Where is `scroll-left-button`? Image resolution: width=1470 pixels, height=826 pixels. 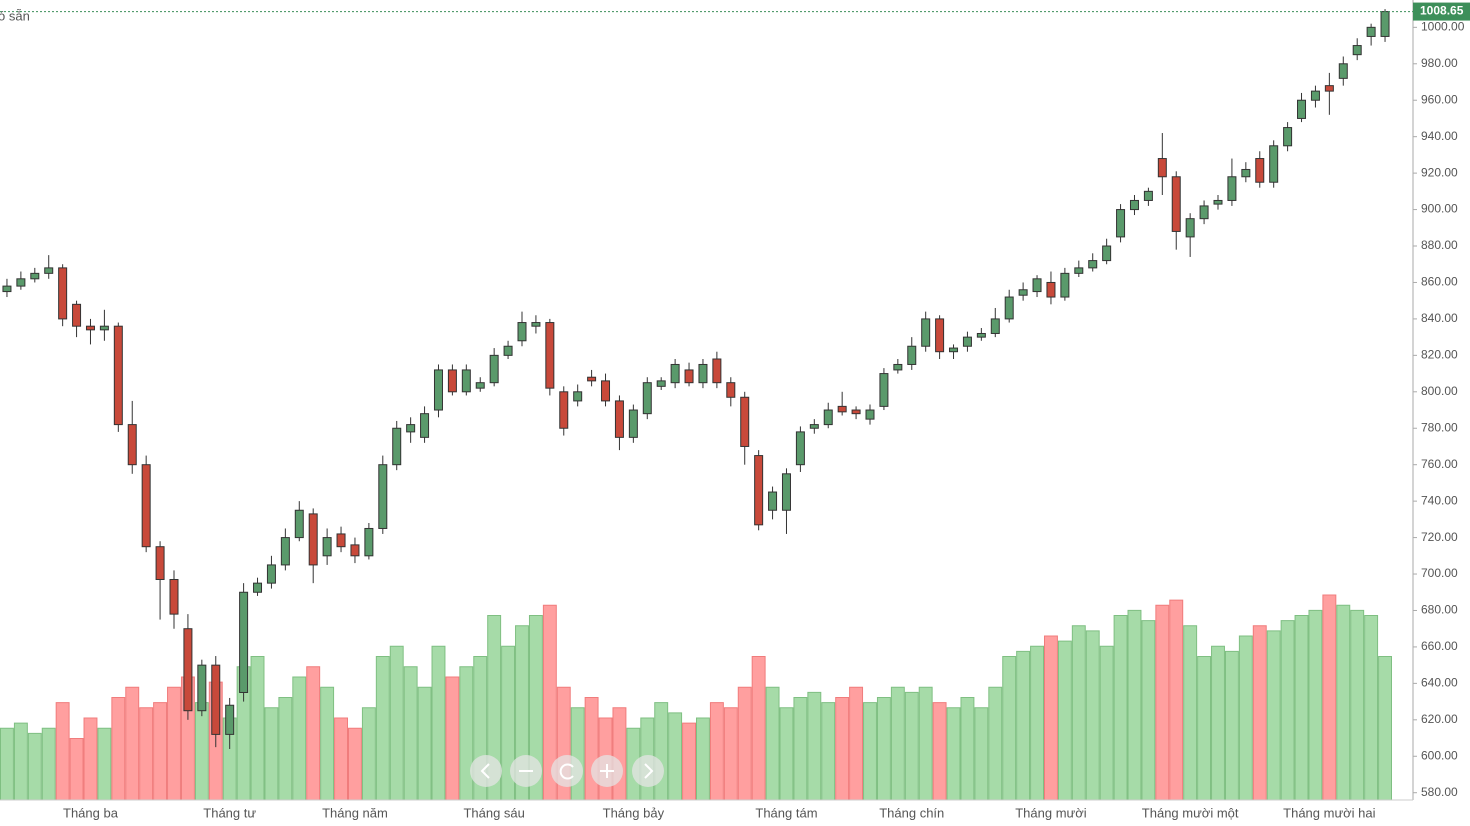
scroll-left-button is located at coordinates (486, 771).